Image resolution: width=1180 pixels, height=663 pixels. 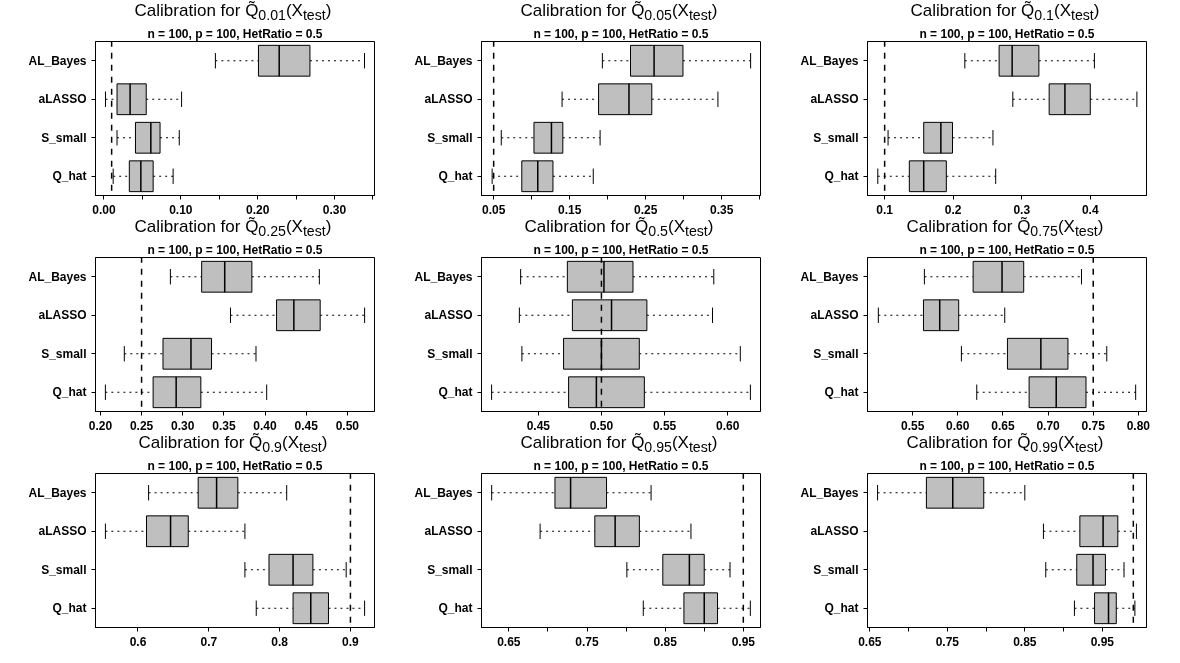 I want to click on chart-title: Calibration for Q̃$_{0.95}$(X$_{test}$), so click(x=619, y=445).